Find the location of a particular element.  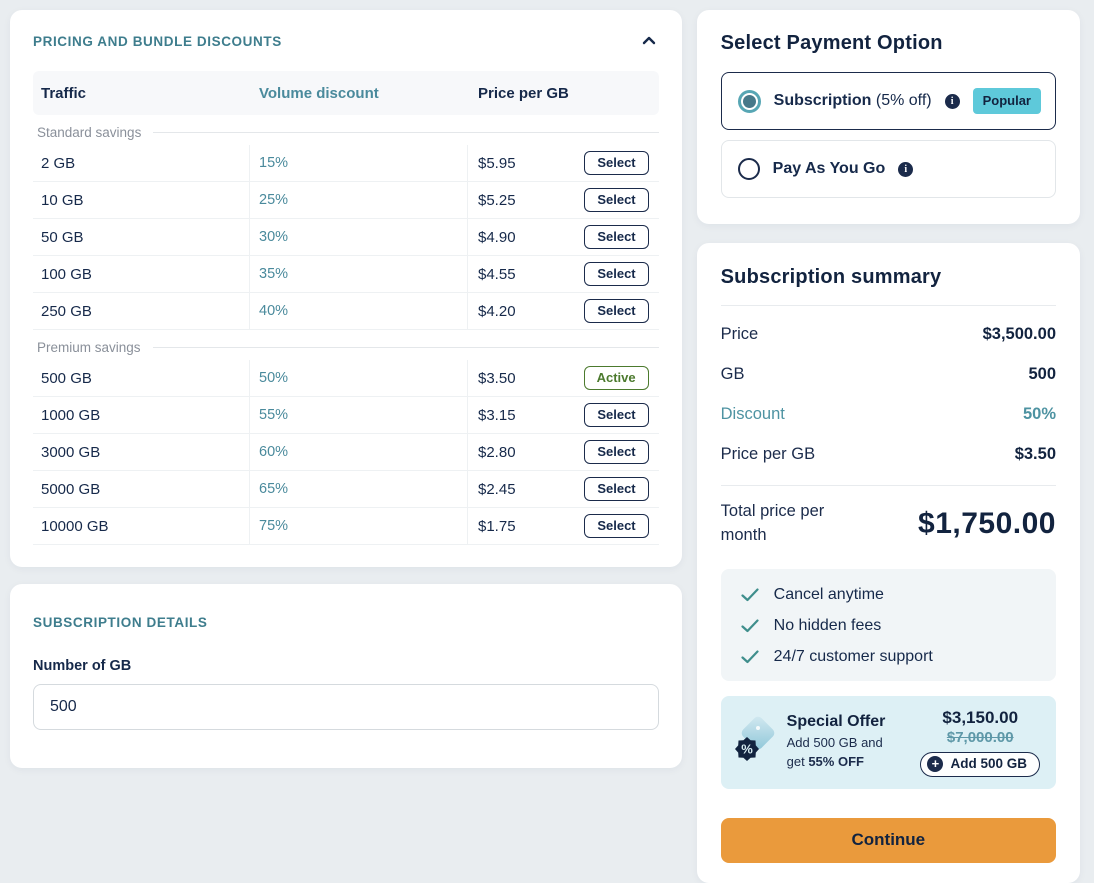

offer-text: Special Offer Add 500 GB and get 55% OFF is located at coordinates (851, 742).